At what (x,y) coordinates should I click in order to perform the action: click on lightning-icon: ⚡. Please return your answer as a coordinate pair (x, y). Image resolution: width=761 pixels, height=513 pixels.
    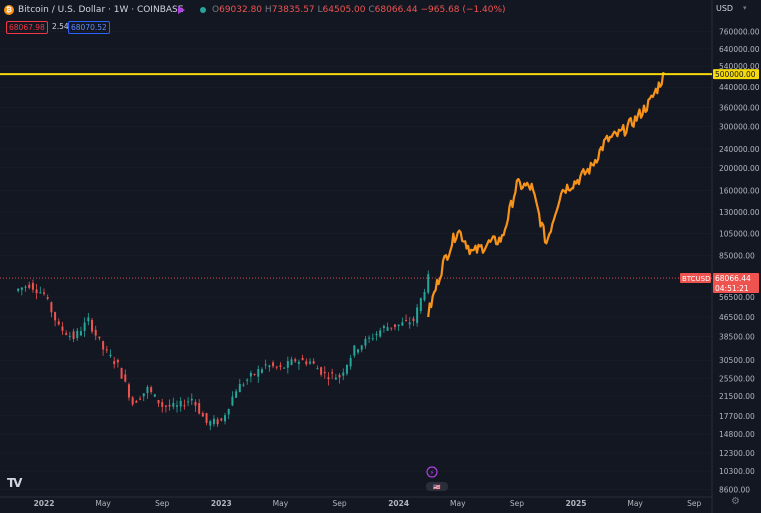
    Looking at the image, I should click on (432, 473).